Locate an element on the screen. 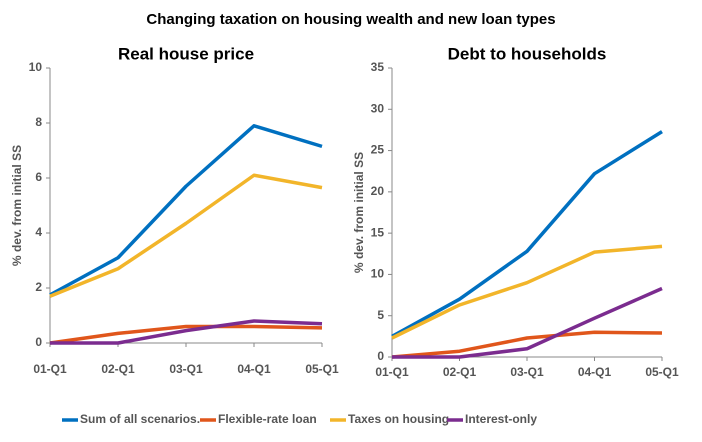 This screenshot has width=702, height=442. y-tick-label: 2 is located at coordinates (38, 287).